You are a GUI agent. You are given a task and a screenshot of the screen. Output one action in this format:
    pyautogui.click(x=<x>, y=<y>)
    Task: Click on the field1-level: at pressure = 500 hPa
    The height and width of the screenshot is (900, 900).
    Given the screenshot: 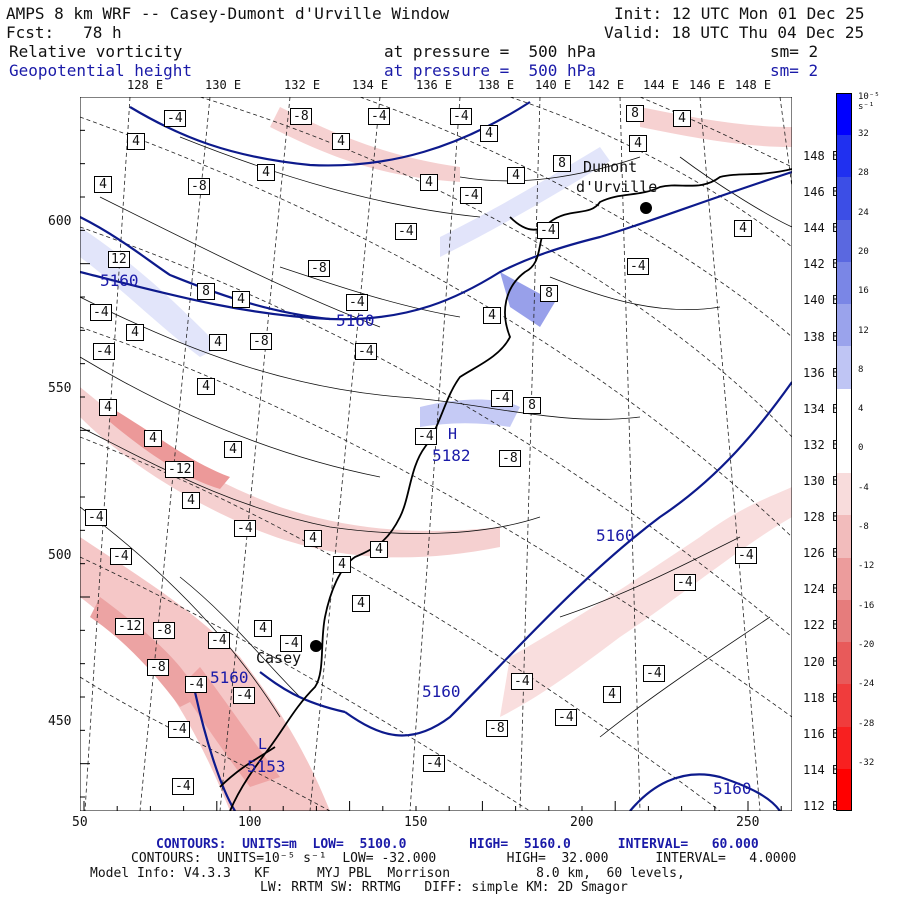 What is the action you would take?
    pyautogui.click(x=490, y=51)
    